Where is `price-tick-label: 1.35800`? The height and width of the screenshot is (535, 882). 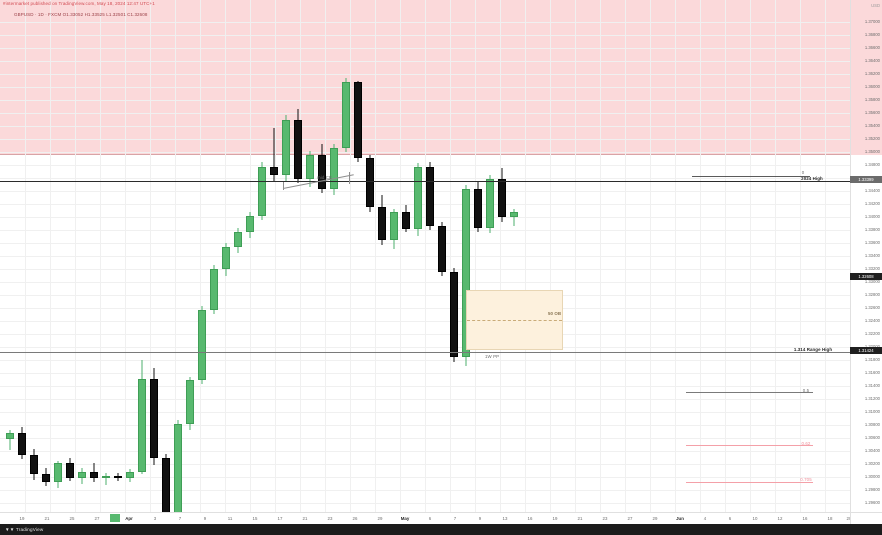
price-tick-label: 1.35800 is located at coordinates (872, 99).